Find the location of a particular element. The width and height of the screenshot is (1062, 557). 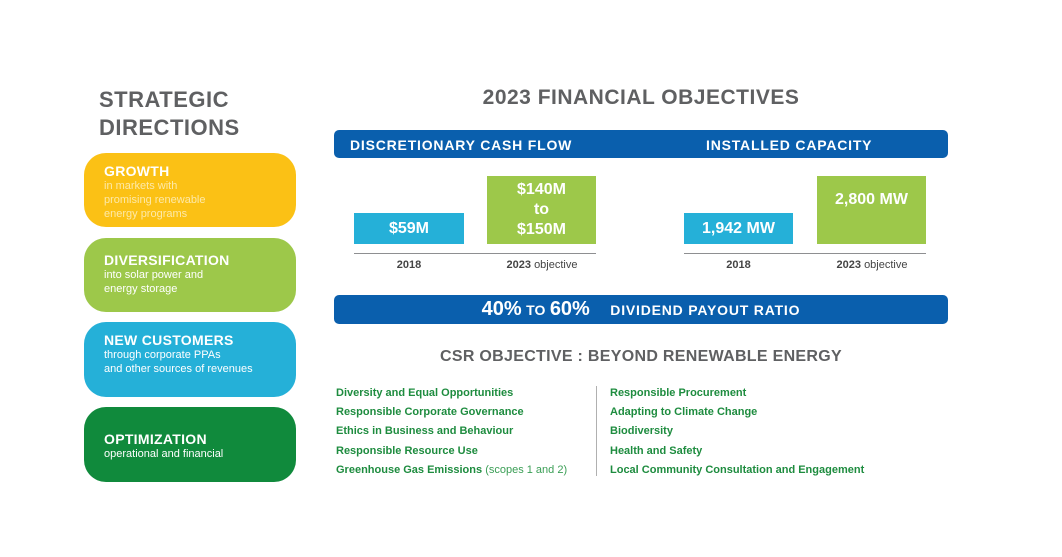

direction-heading: NEW CUSTOMERS is located at coordinates (169, 340).